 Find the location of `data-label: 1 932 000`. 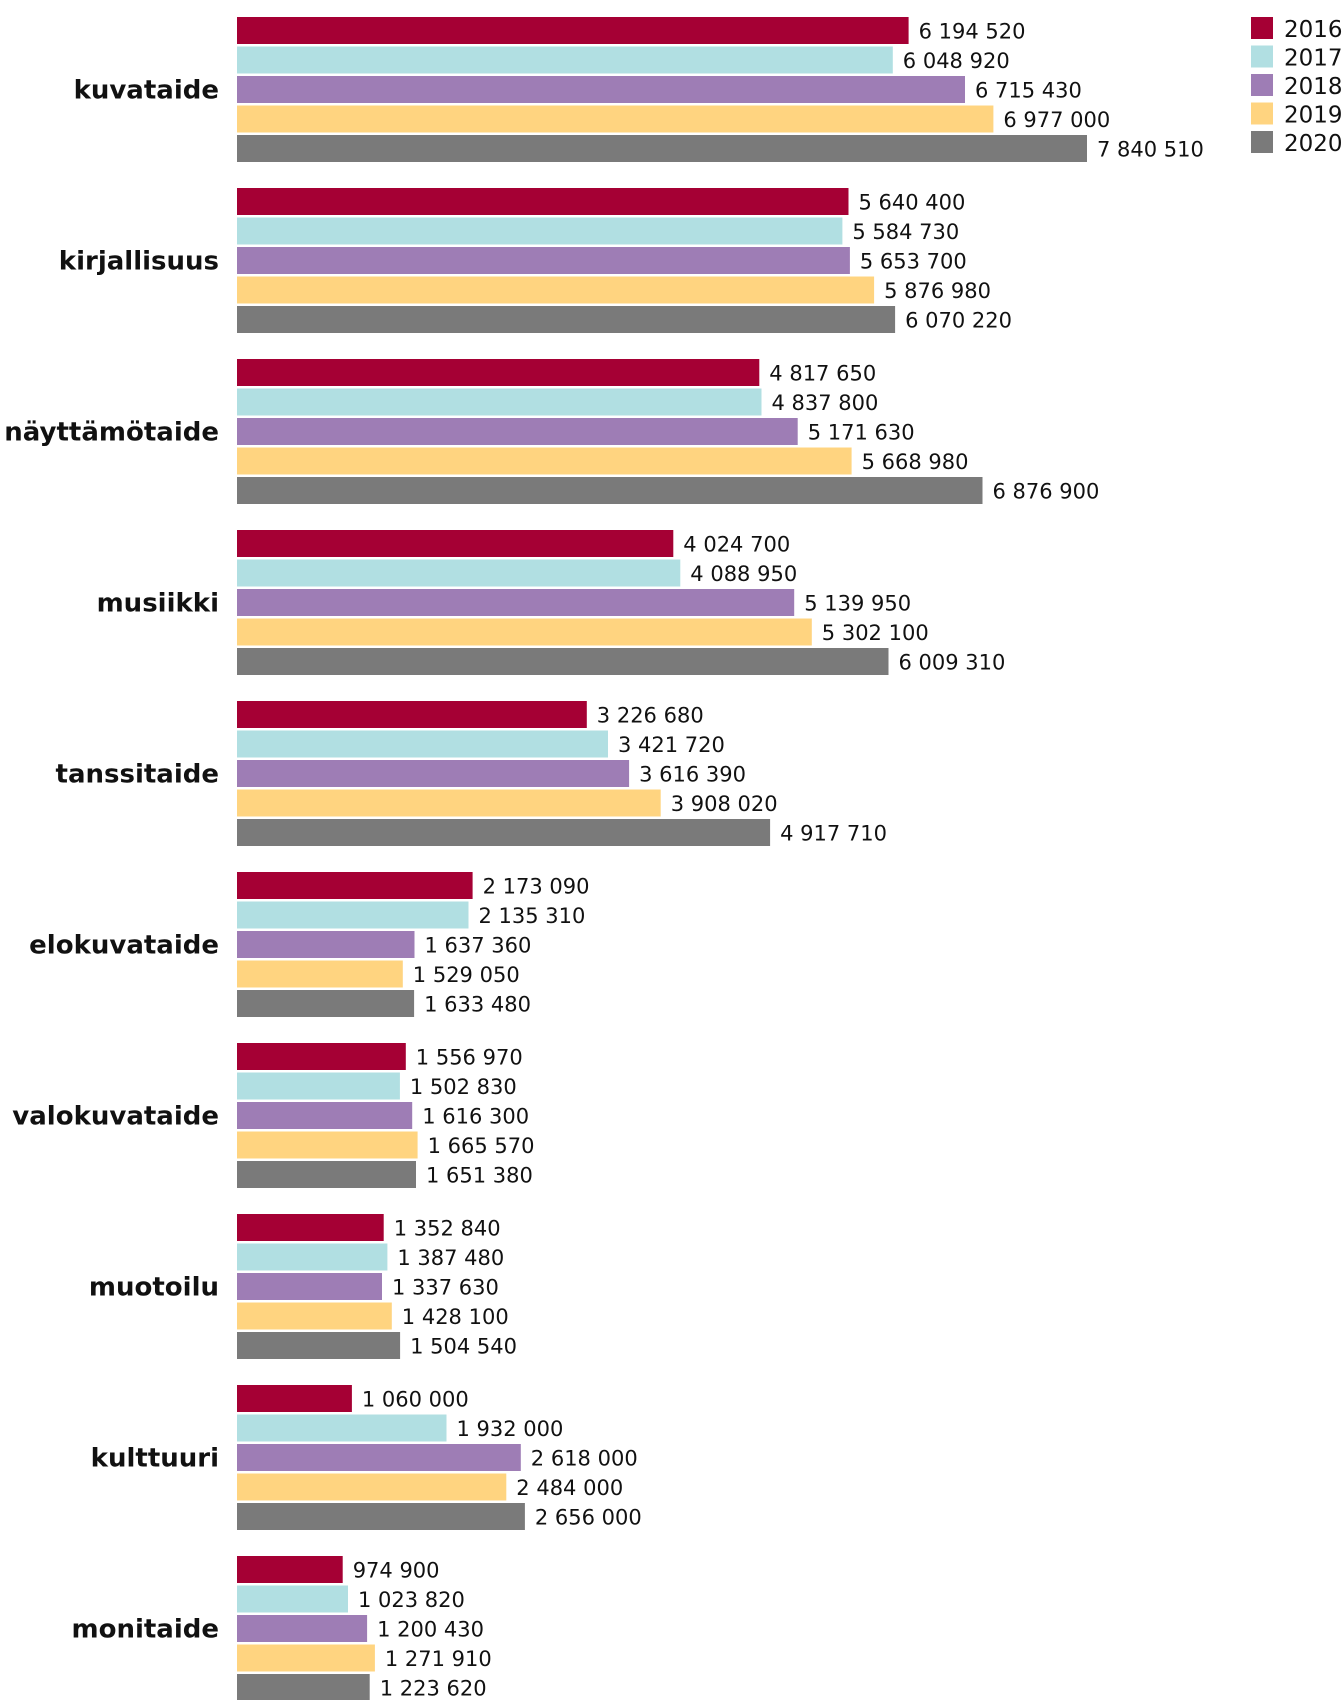

data-label: 1 932 000 is located at coordinates (510, 1429).